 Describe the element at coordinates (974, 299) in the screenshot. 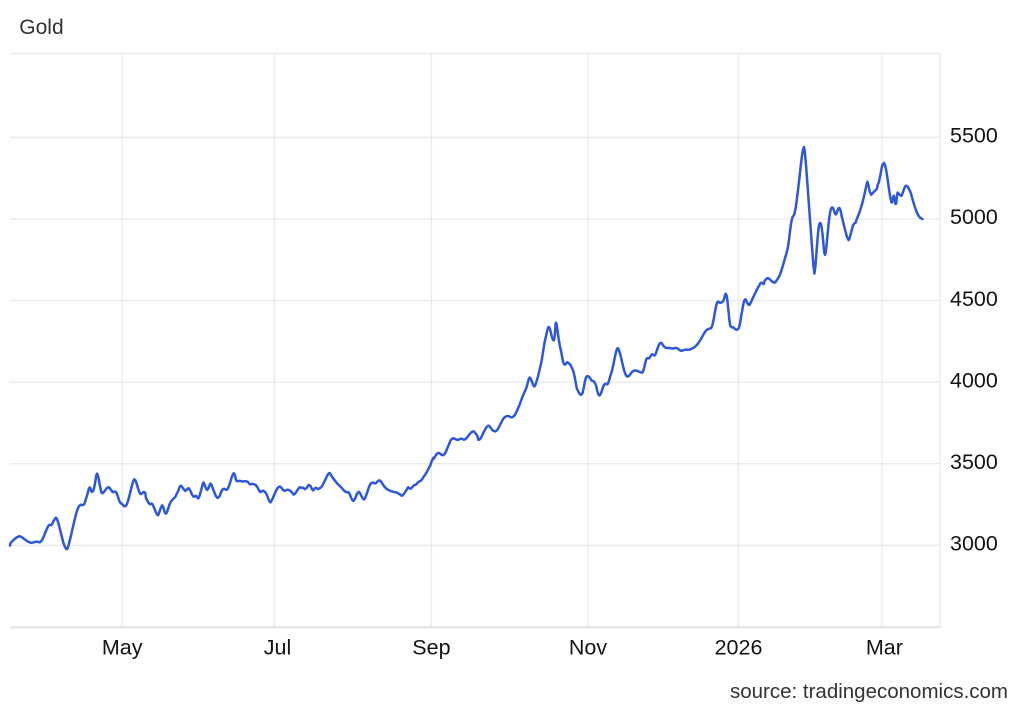

I see `svg-text: 4500` at that location.